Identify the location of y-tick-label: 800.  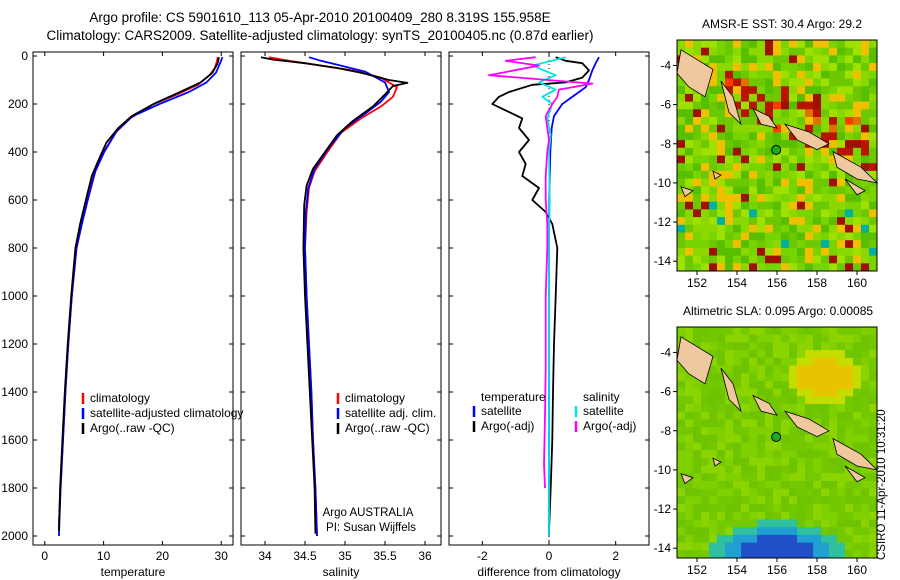
(18, 248).